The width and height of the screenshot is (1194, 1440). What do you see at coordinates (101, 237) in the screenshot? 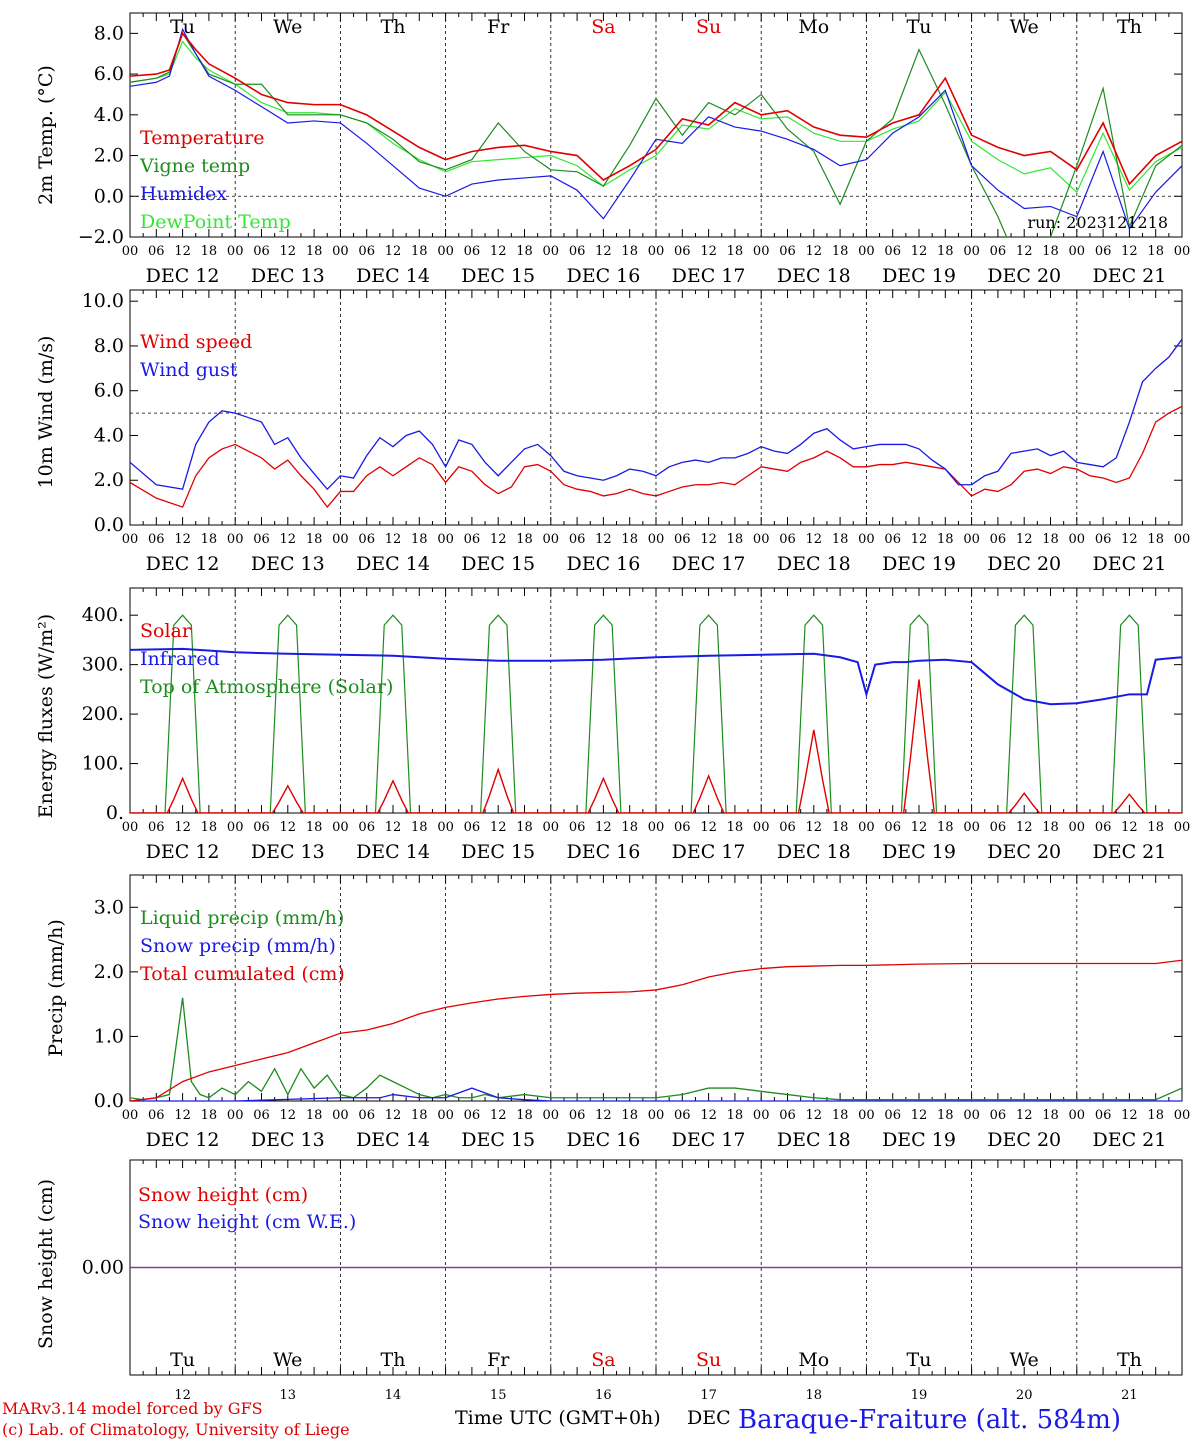
I see `y-tick-label: −2.0` at bounding box center [101, 237].